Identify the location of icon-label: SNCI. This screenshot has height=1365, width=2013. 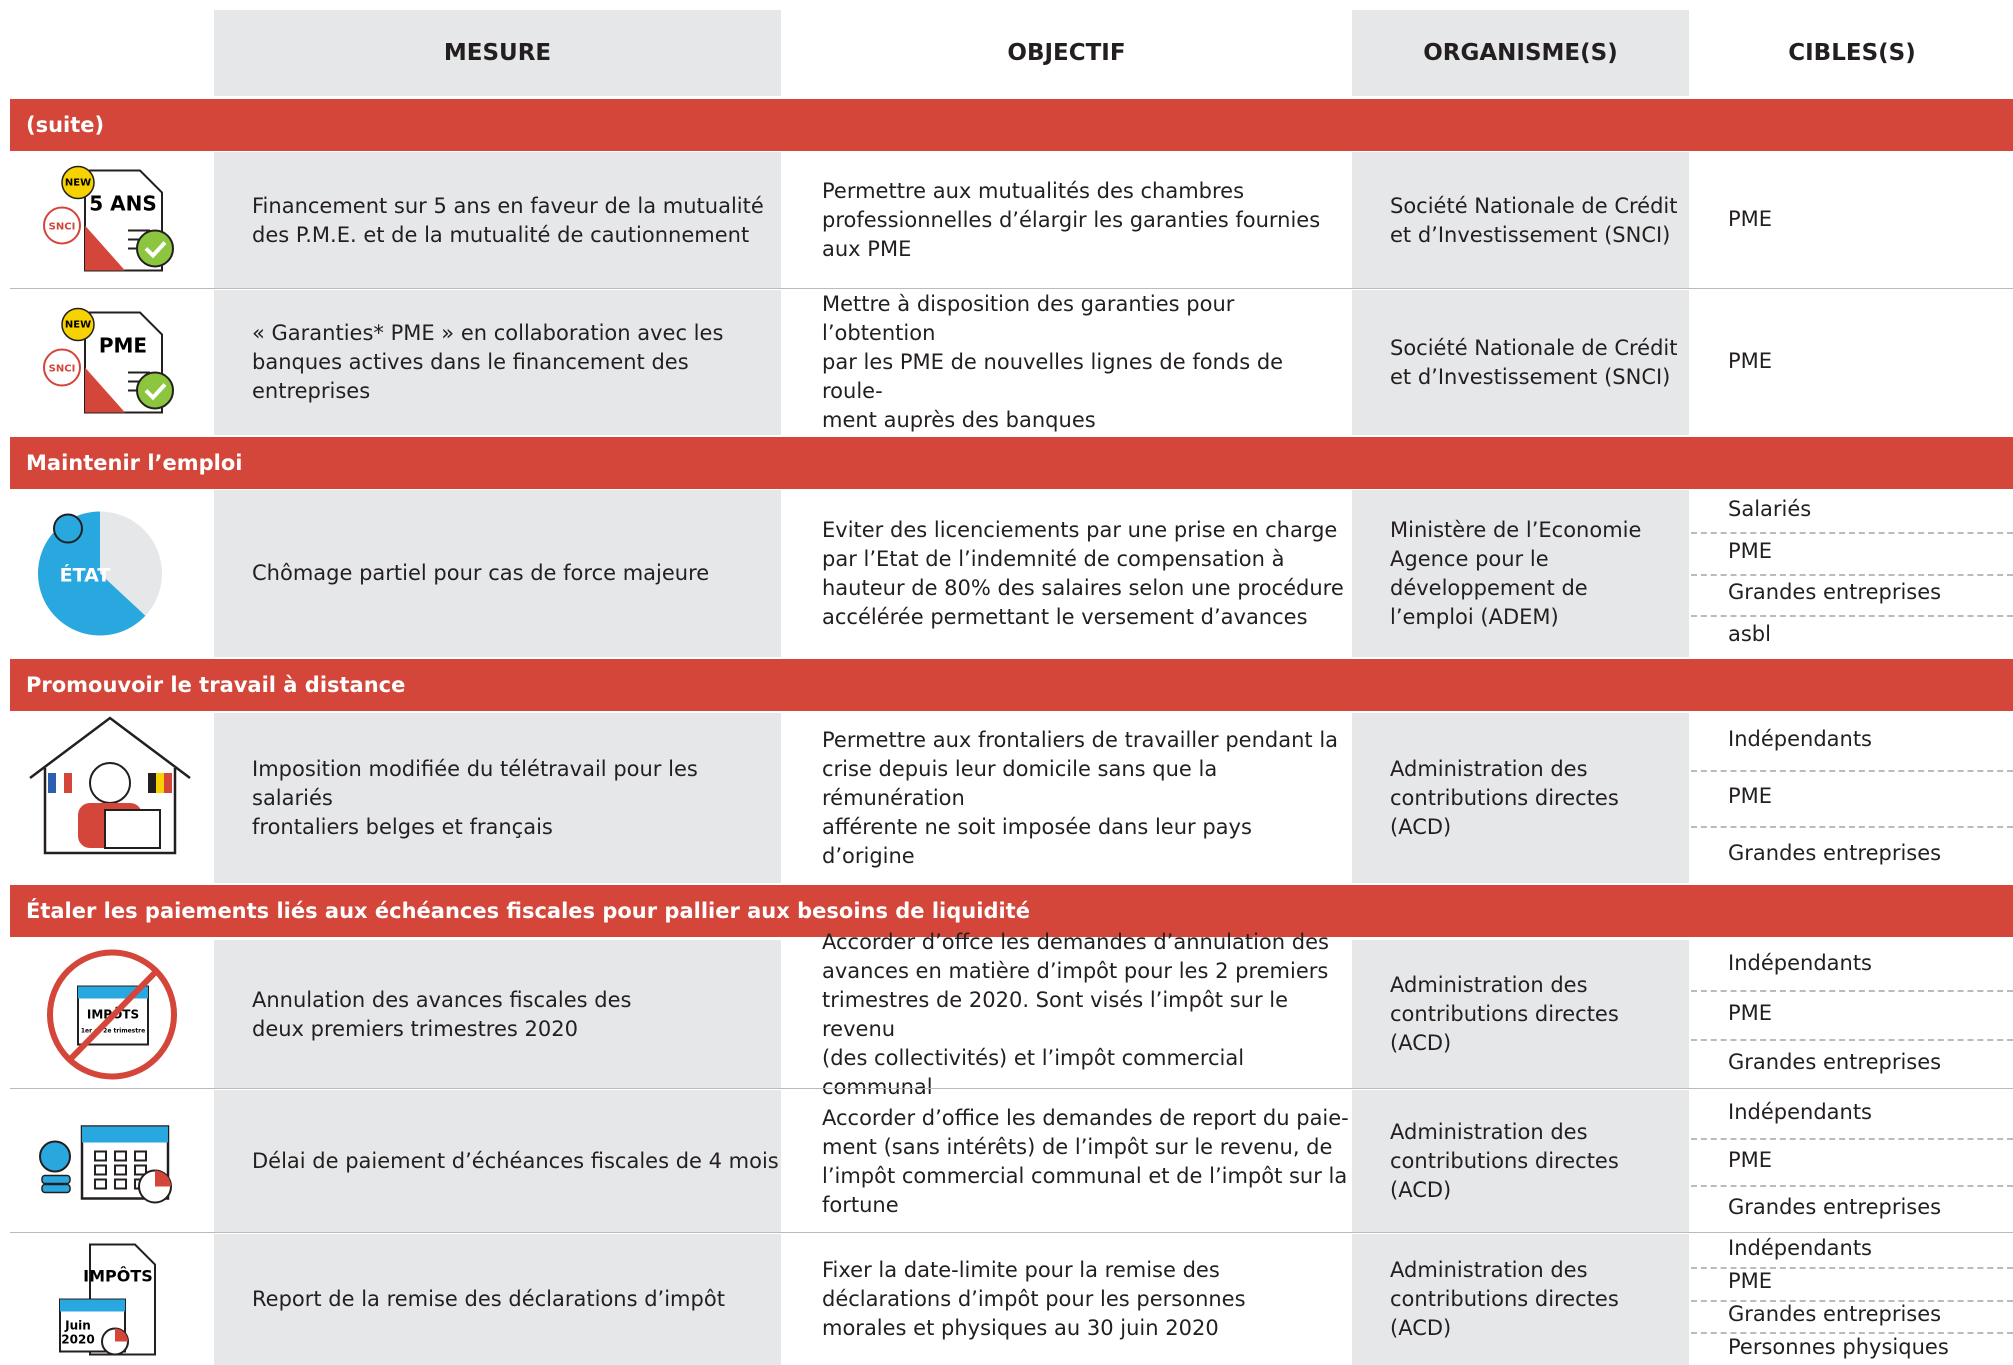
(62, 369).